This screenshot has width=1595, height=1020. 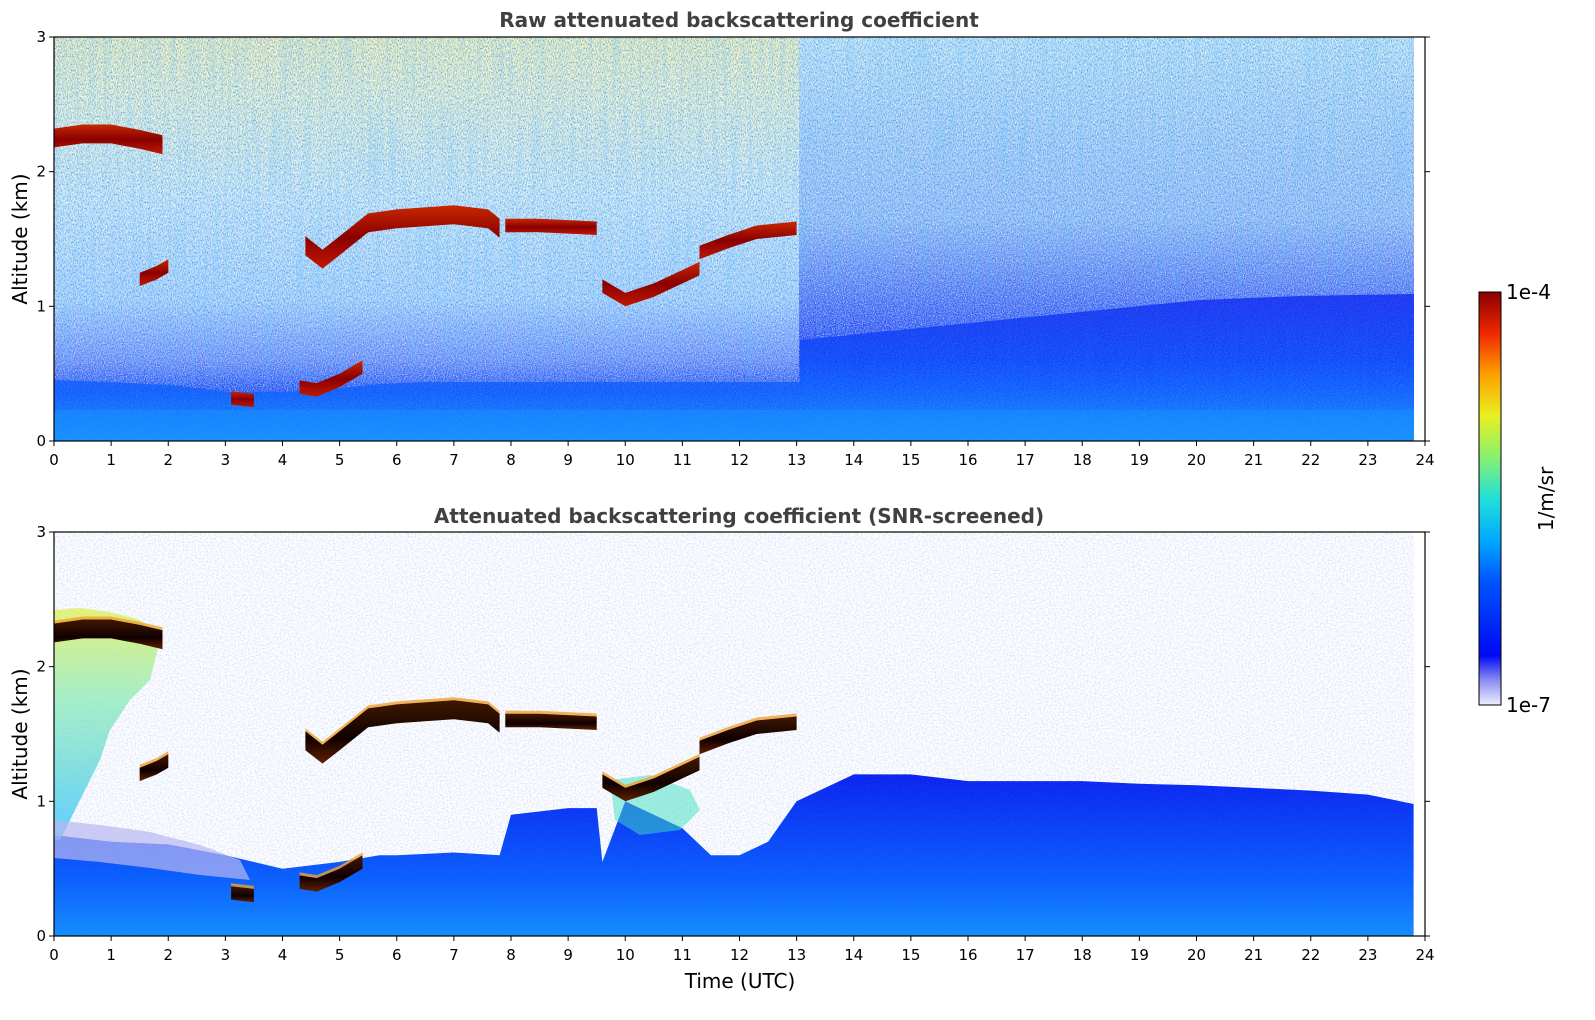 What do you see at coordinates (739, 460) in the screenshot?
I see `raw-x-tick-label: 12` at bounding box center [739, 460].